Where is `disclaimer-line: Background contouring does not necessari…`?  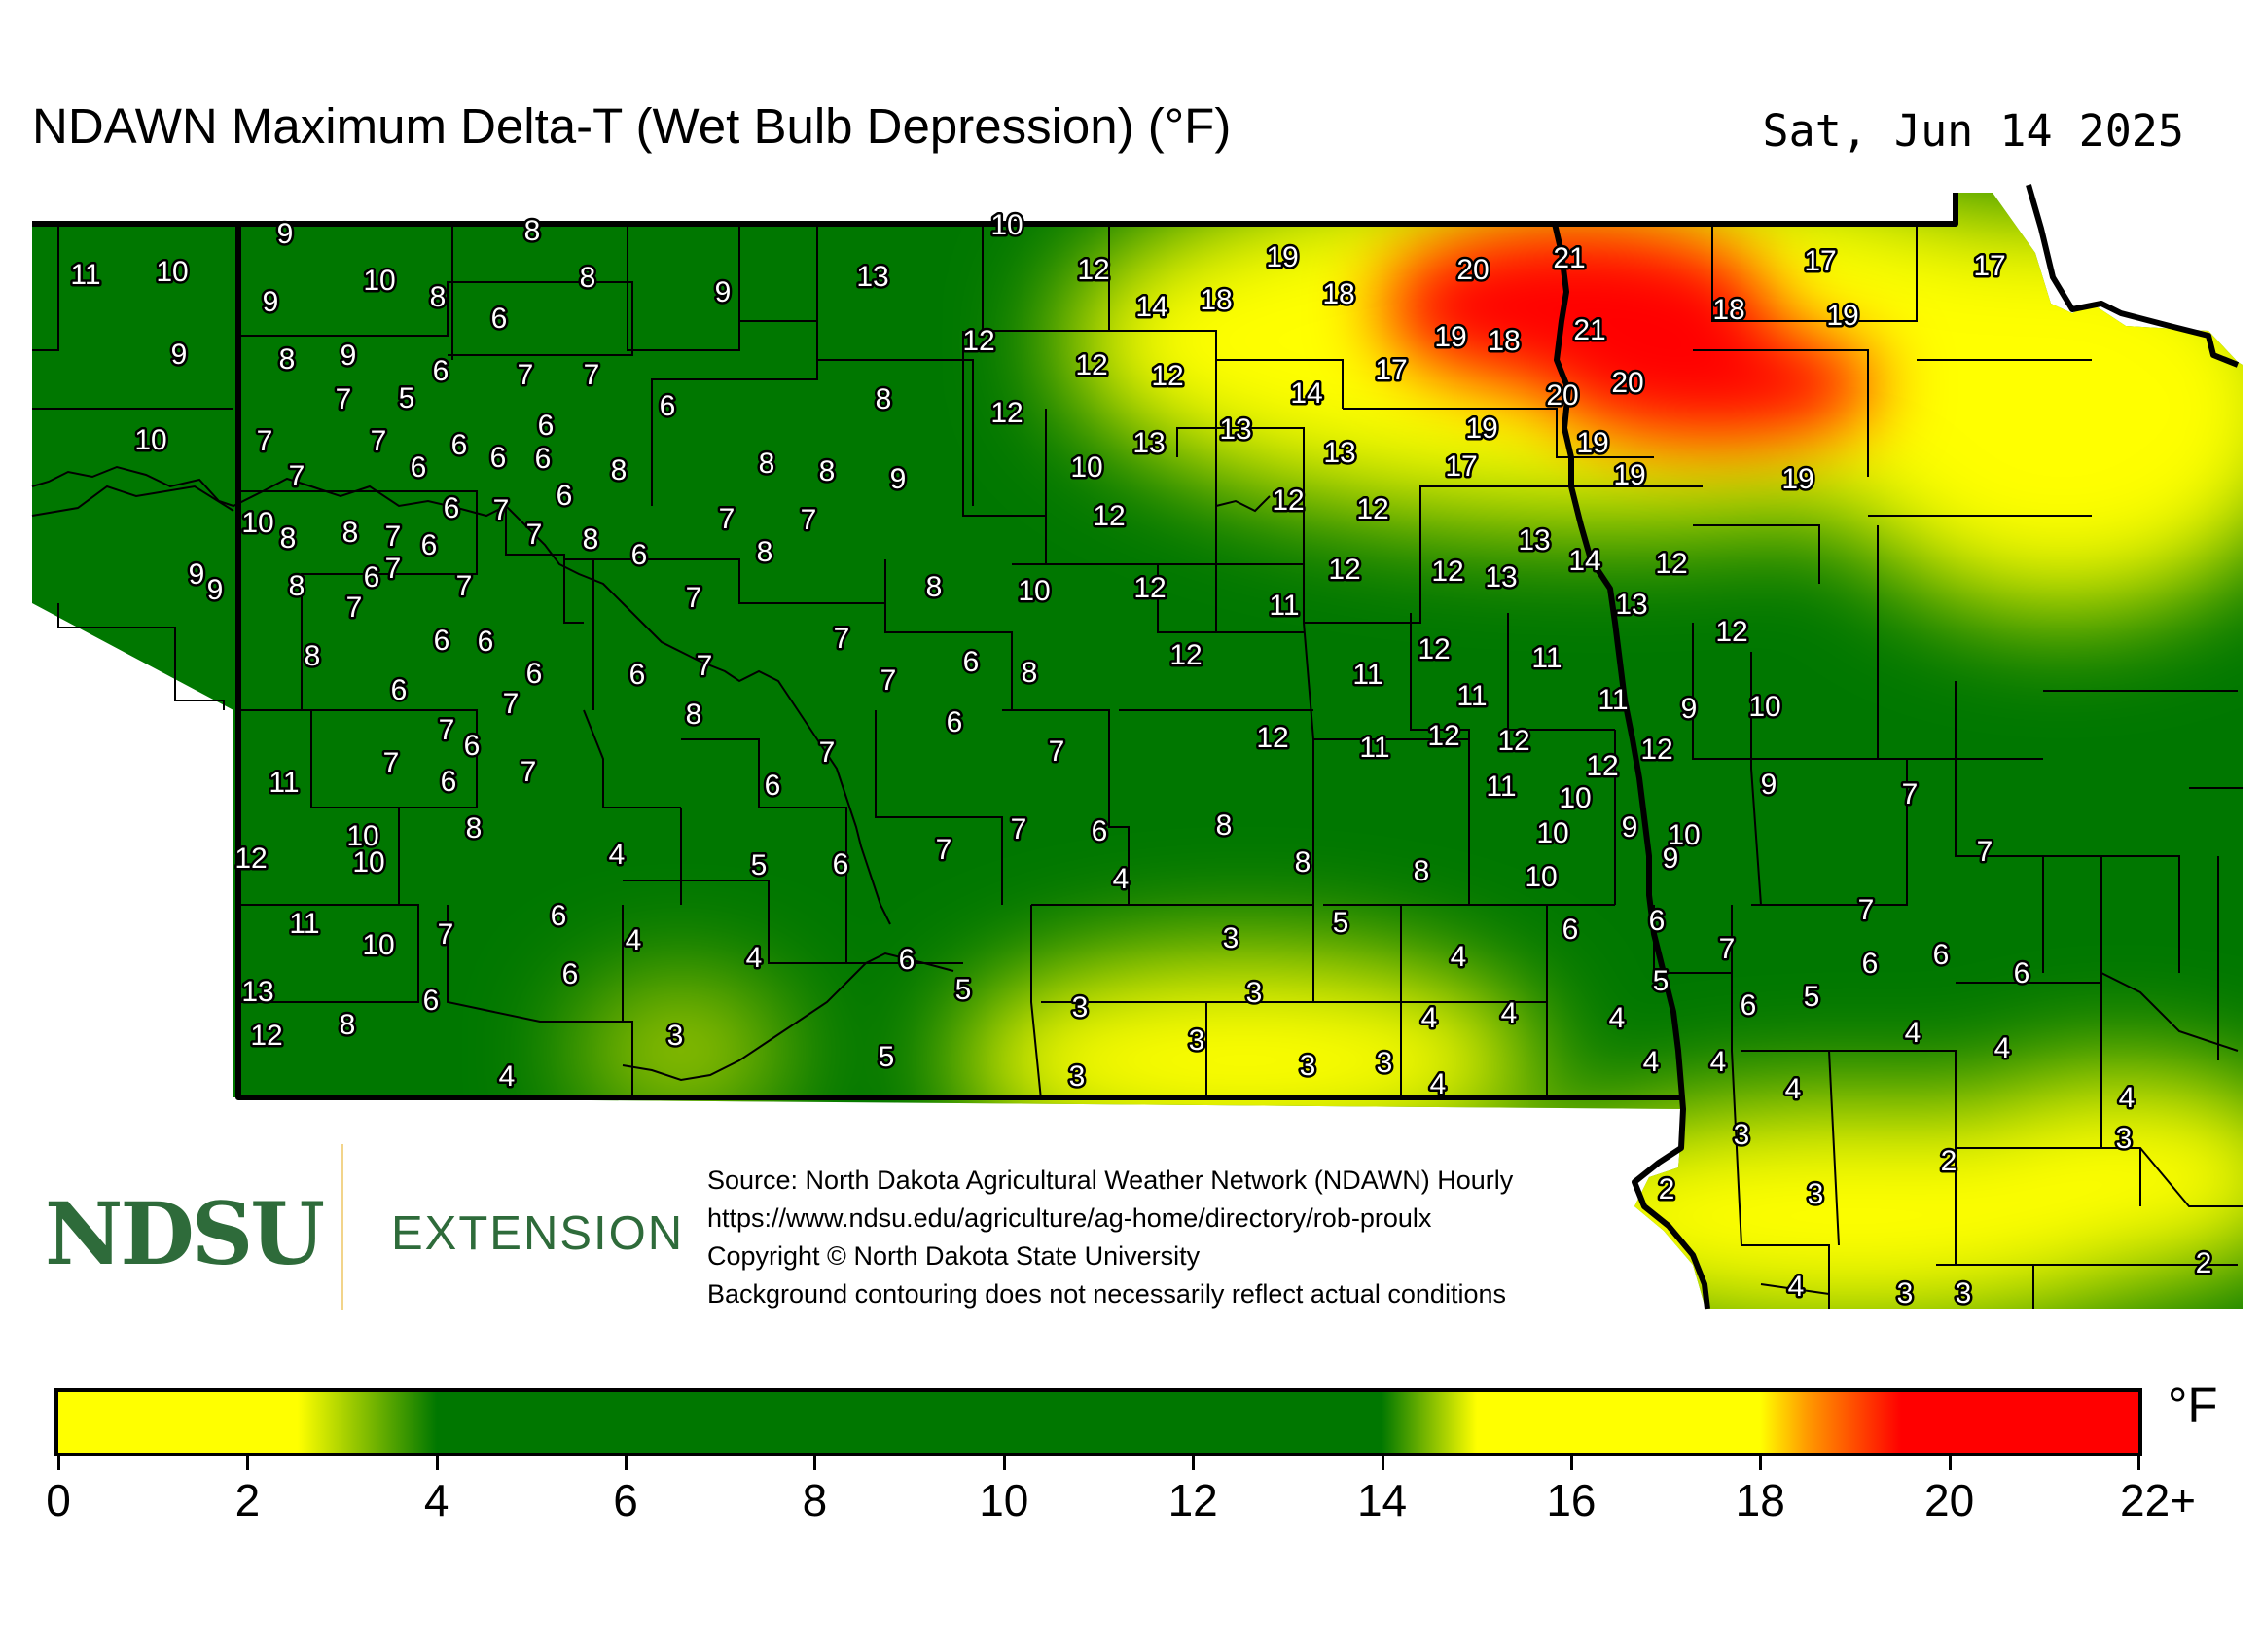 disclaimer-line: Background contouring does not necessari… is located at coordinates (1106, 1294).